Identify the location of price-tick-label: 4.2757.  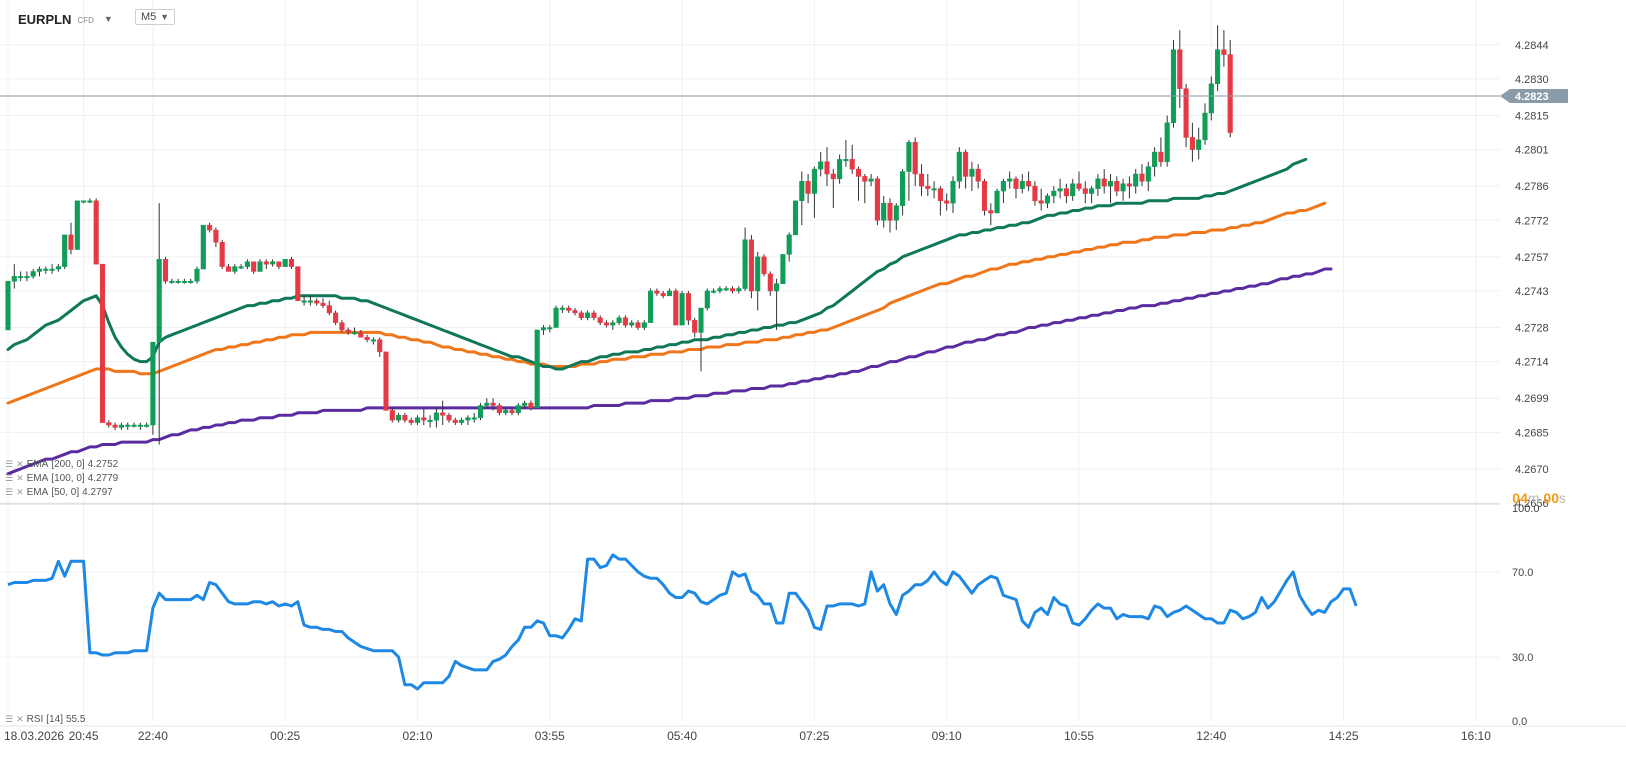
(1532, 258).